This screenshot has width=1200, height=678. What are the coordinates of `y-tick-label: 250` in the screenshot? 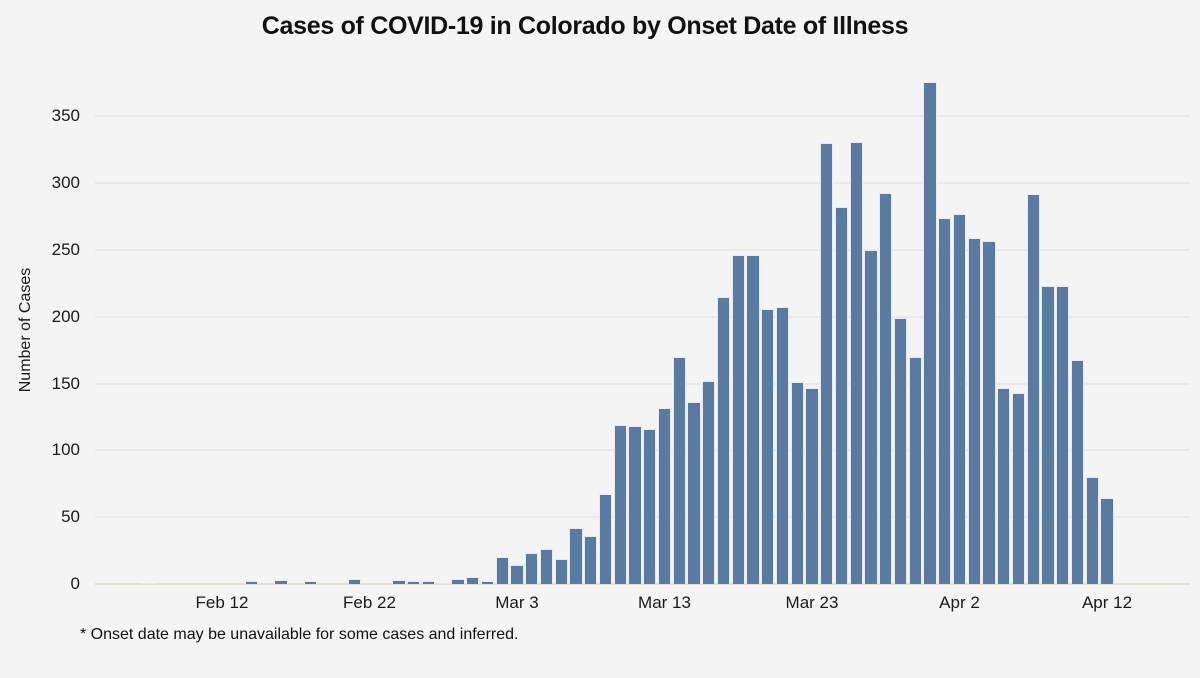 It's located at (65, 249).